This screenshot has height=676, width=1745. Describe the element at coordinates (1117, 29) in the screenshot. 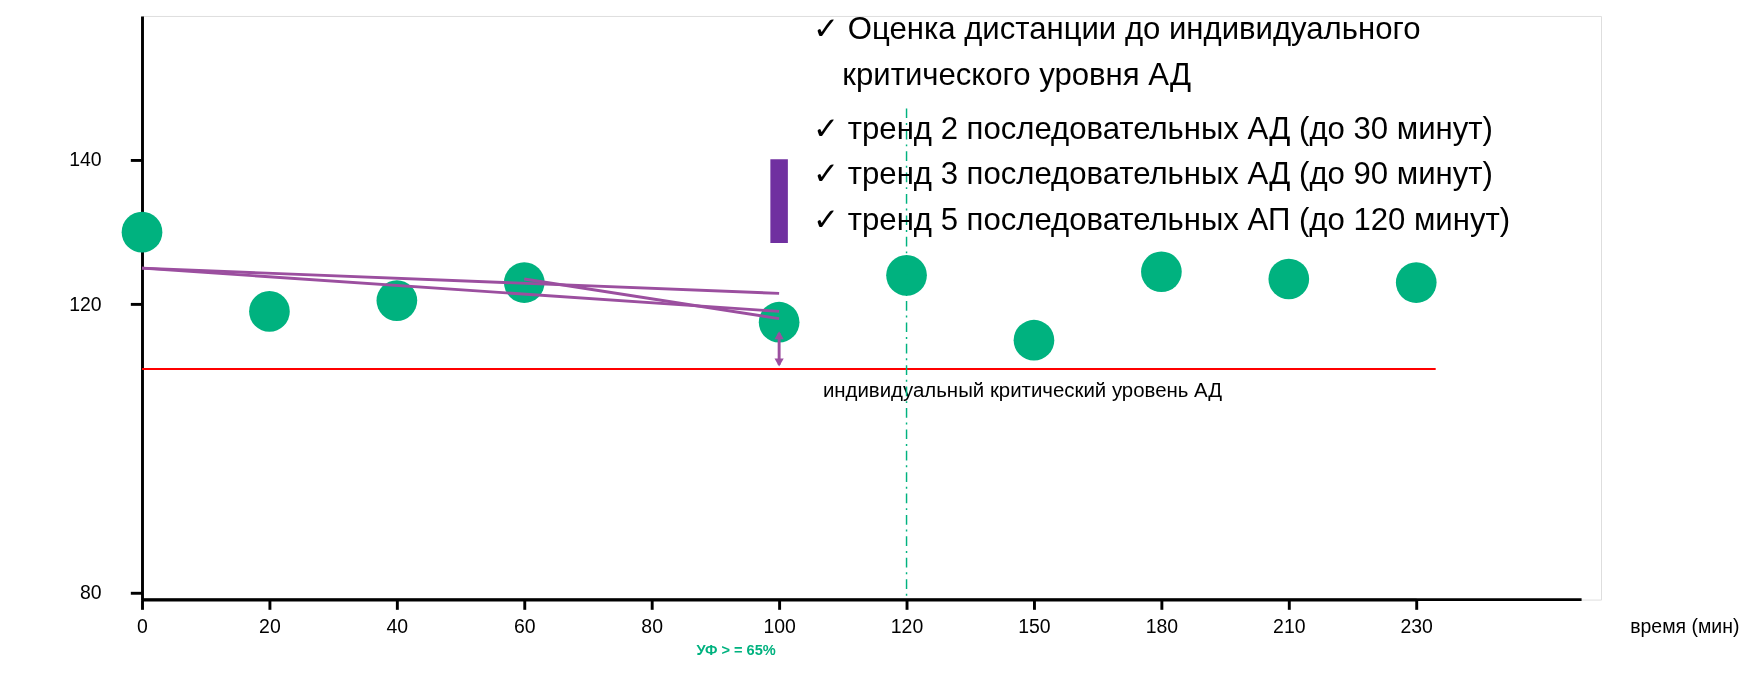

I see `annotation: ✓ Оценка дистанции до индивидуального` at that location.